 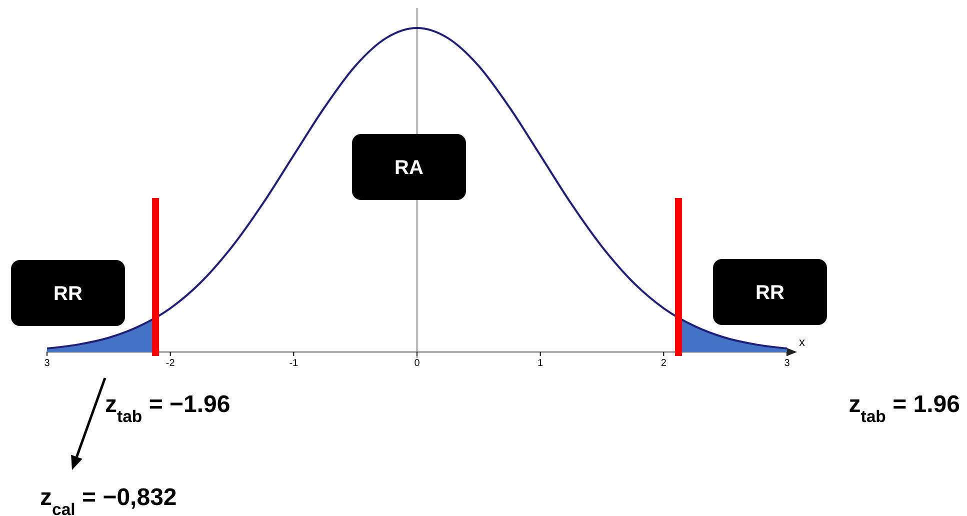 I want to click on text: z$_{tab}$ = 1.96, so click(x=904, y=408).